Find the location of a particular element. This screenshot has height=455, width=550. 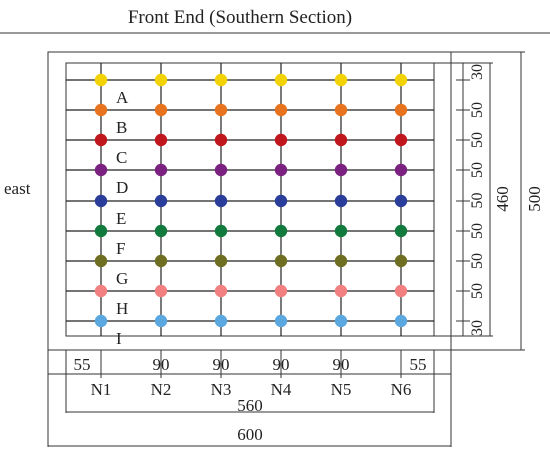

column-label-n5: N5 is located at coordinates (341, 389).